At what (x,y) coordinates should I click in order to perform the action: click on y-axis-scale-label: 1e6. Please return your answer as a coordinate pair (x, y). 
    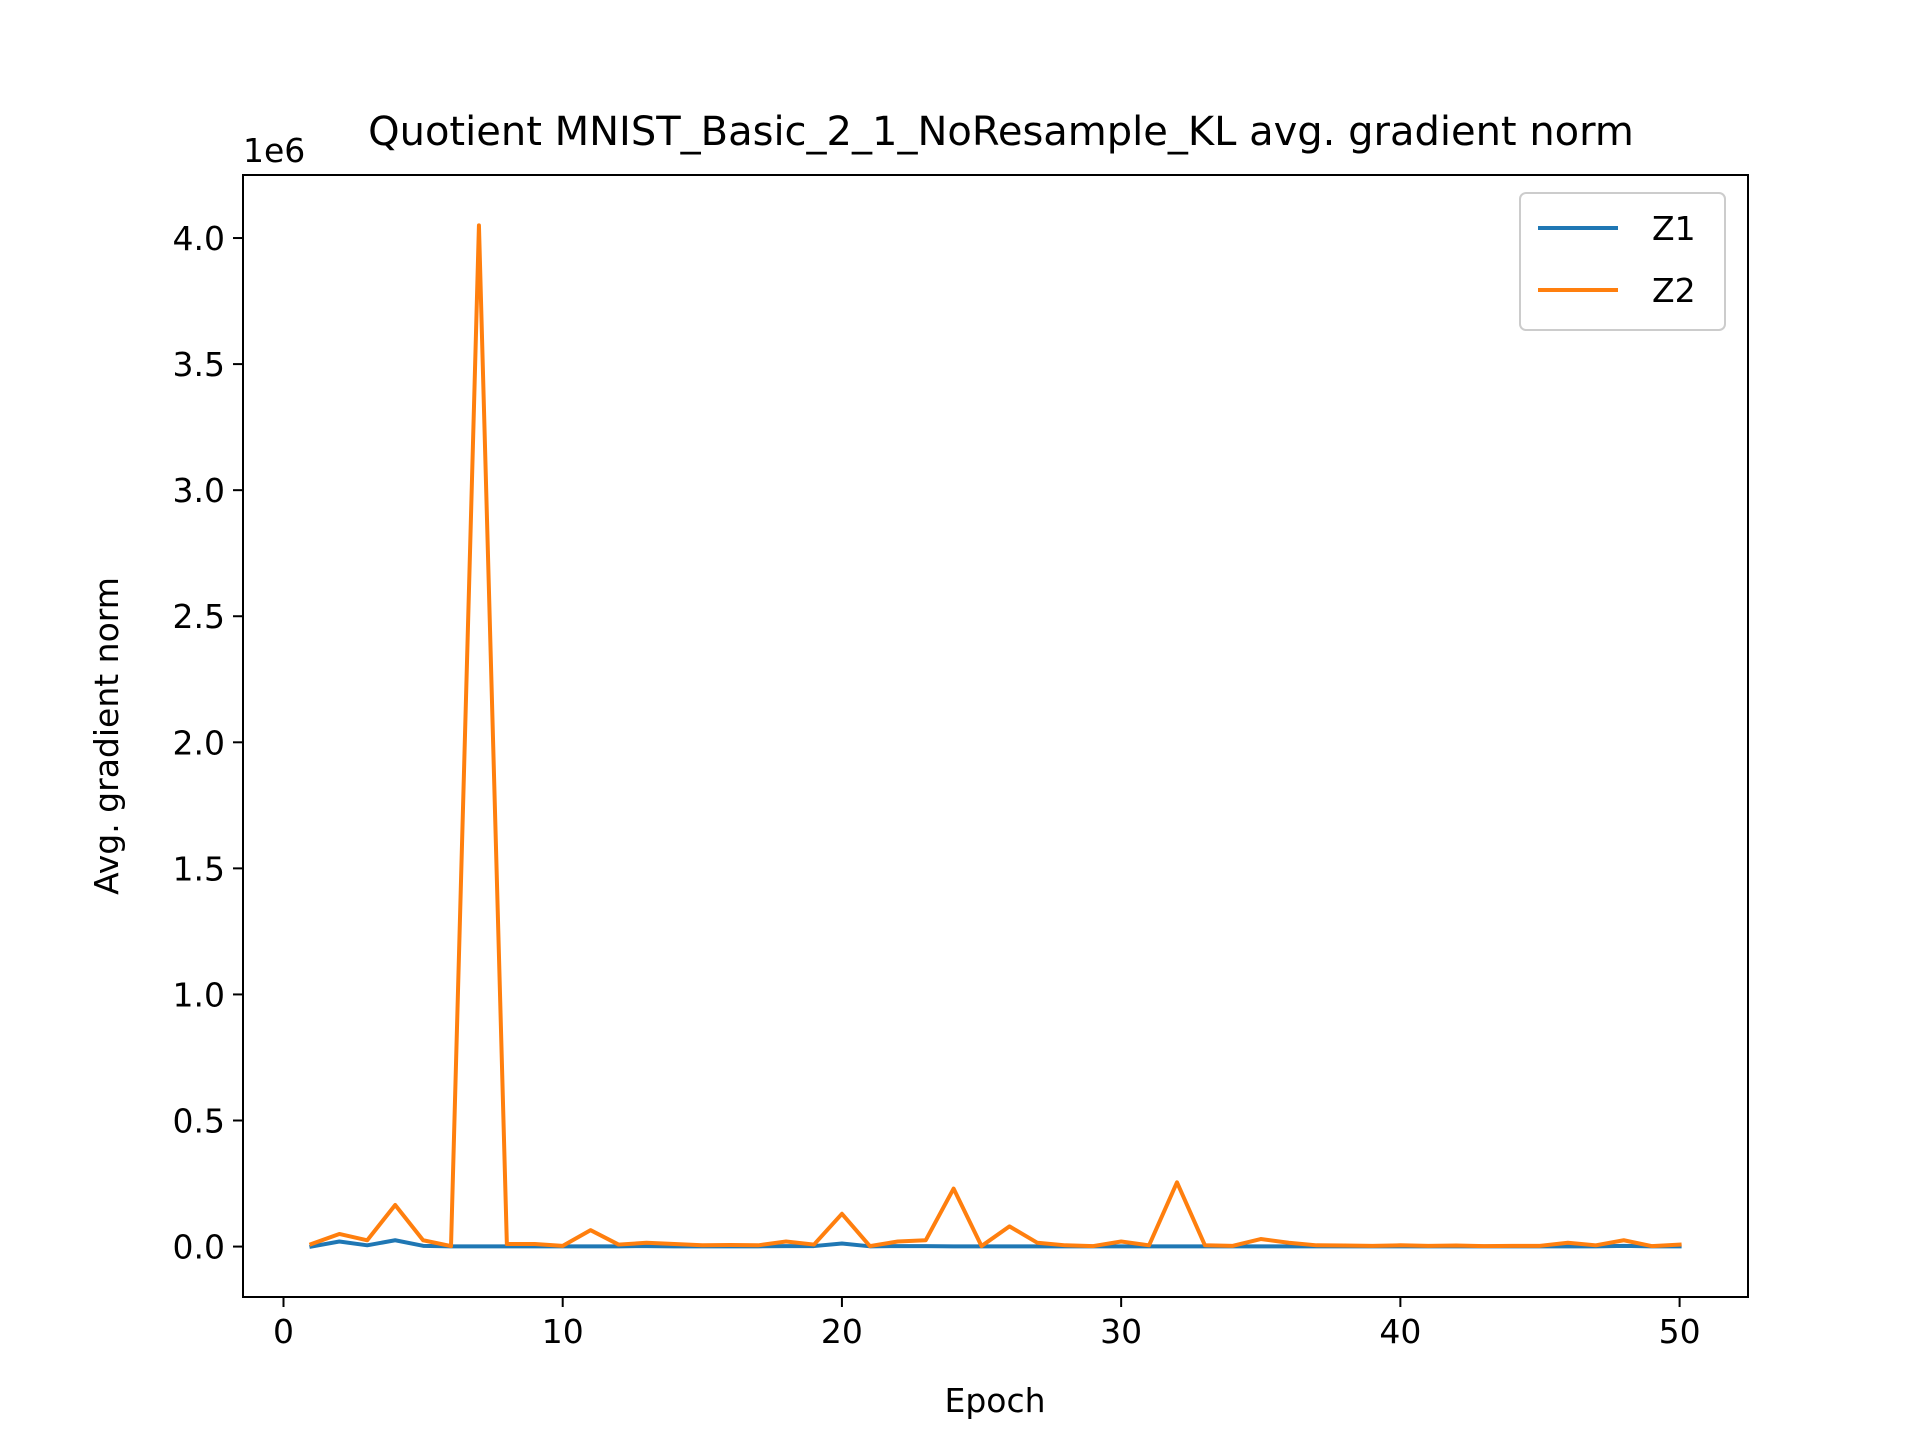
    Looking at the image, I should click on (274, 150).